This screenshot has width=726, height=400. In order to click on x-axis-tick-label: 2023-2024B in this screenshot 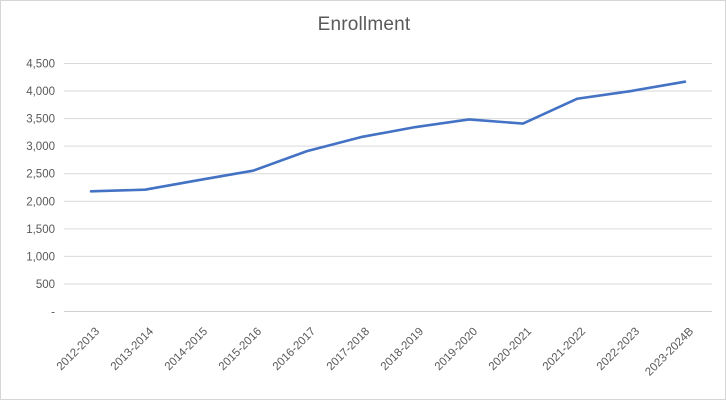, I will do `click(669, 351)`.